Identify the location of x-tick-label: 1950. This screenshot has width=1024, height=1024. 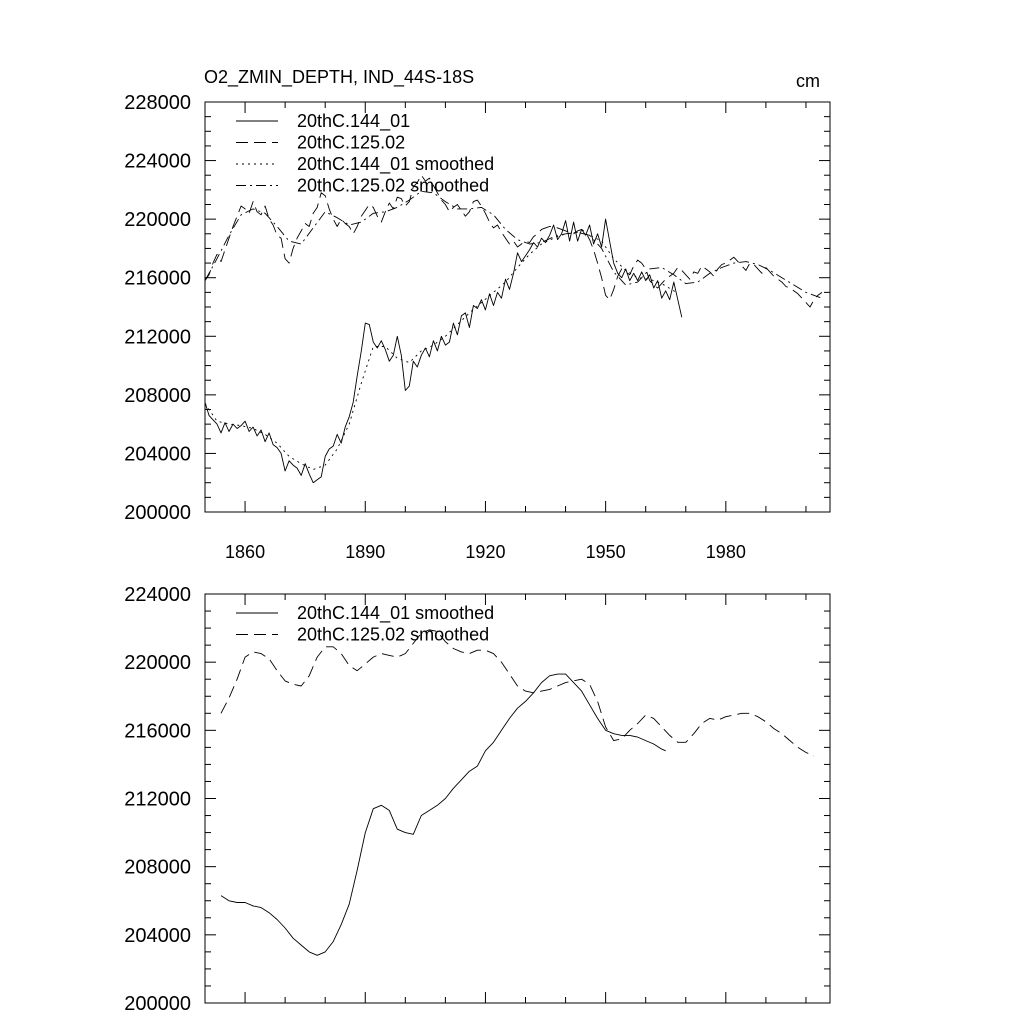
(606, 552).